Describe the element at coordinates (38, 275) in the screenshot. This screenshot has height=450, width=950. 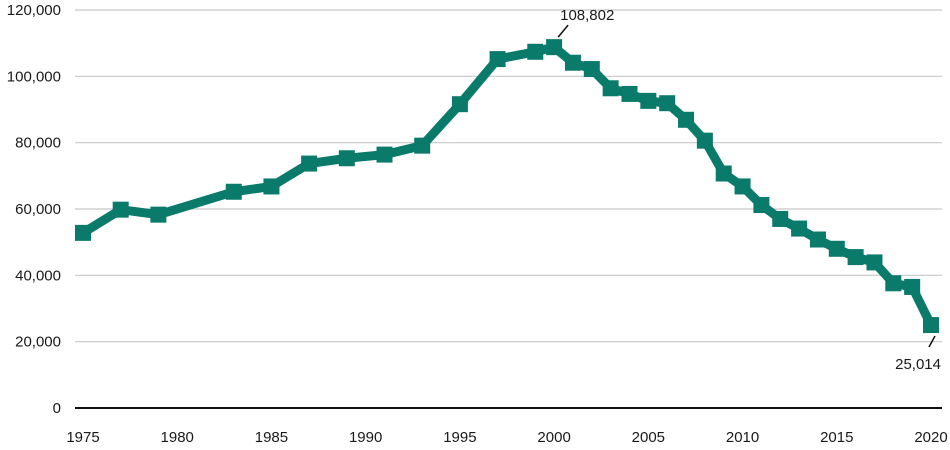
I see `y-tick-label: 40,000` at that location.